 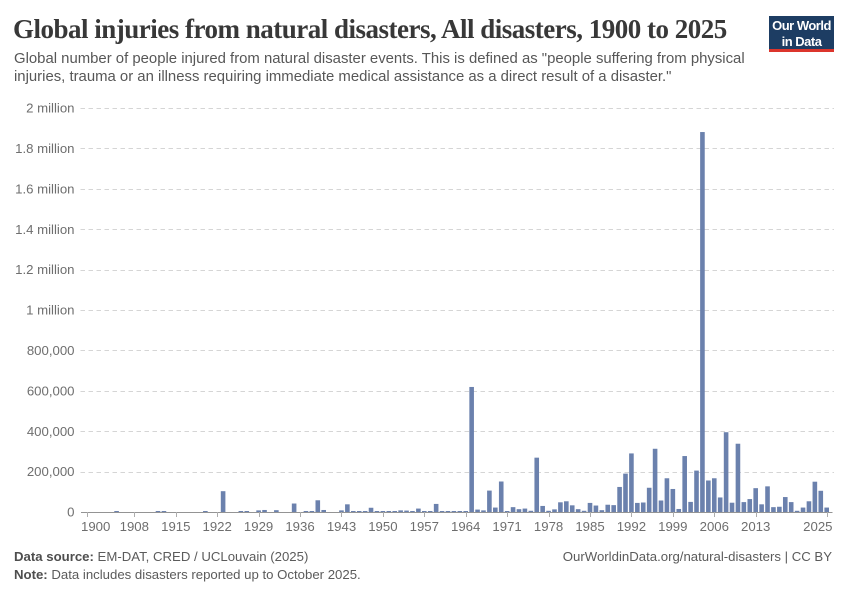 I want to click on svg-text: 2 million, so click(x=50, y=108).